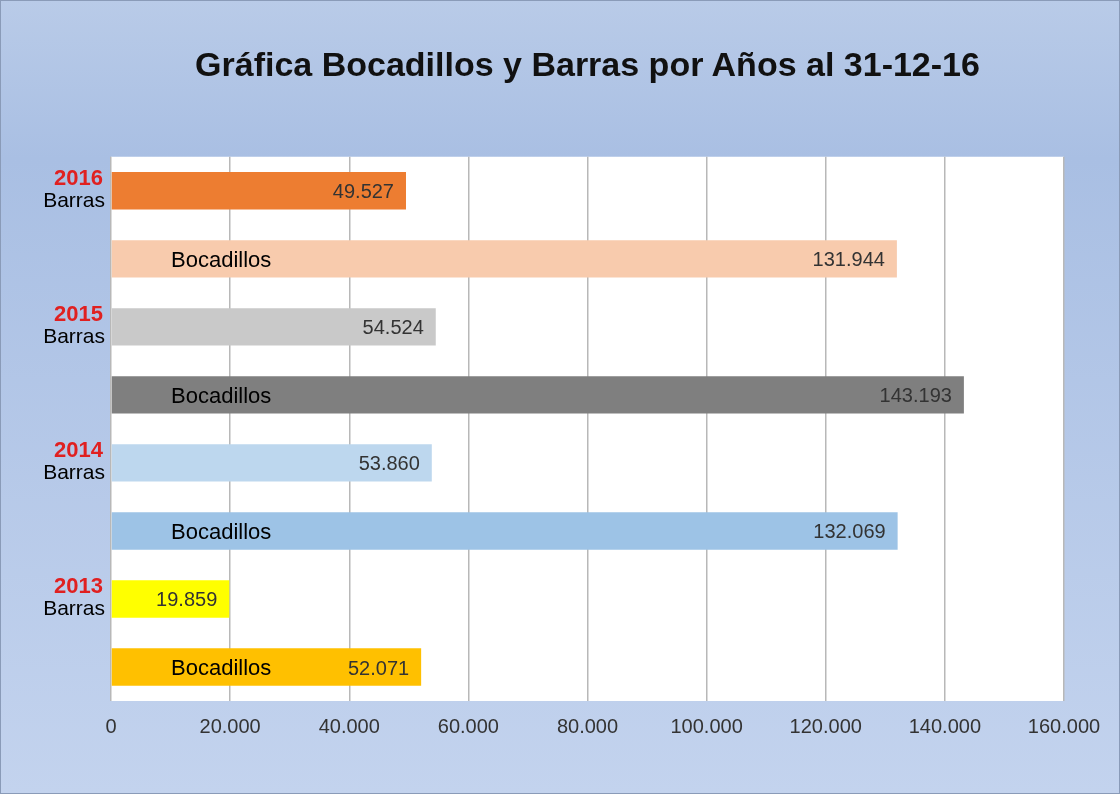  I want to click on x-tick-label: 40.000, so click(349, 725).